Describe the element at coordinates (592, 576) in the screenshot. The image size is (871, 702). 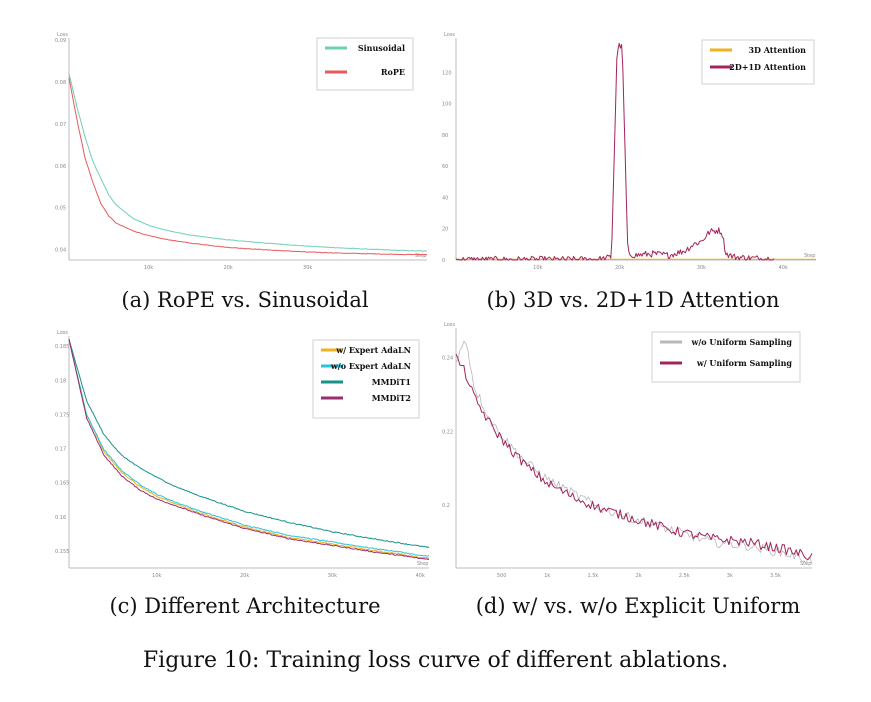
I see `x-tick-label: 1.5k` at that location.